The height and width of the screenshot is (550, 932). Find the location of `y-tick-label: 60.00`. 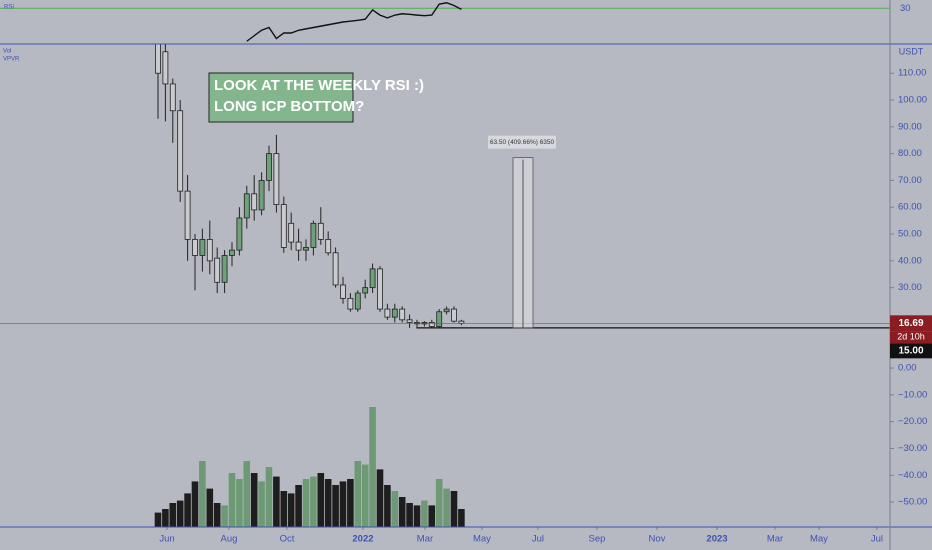

y-tick-label: 60.00 is located at coordinates (910, 207).